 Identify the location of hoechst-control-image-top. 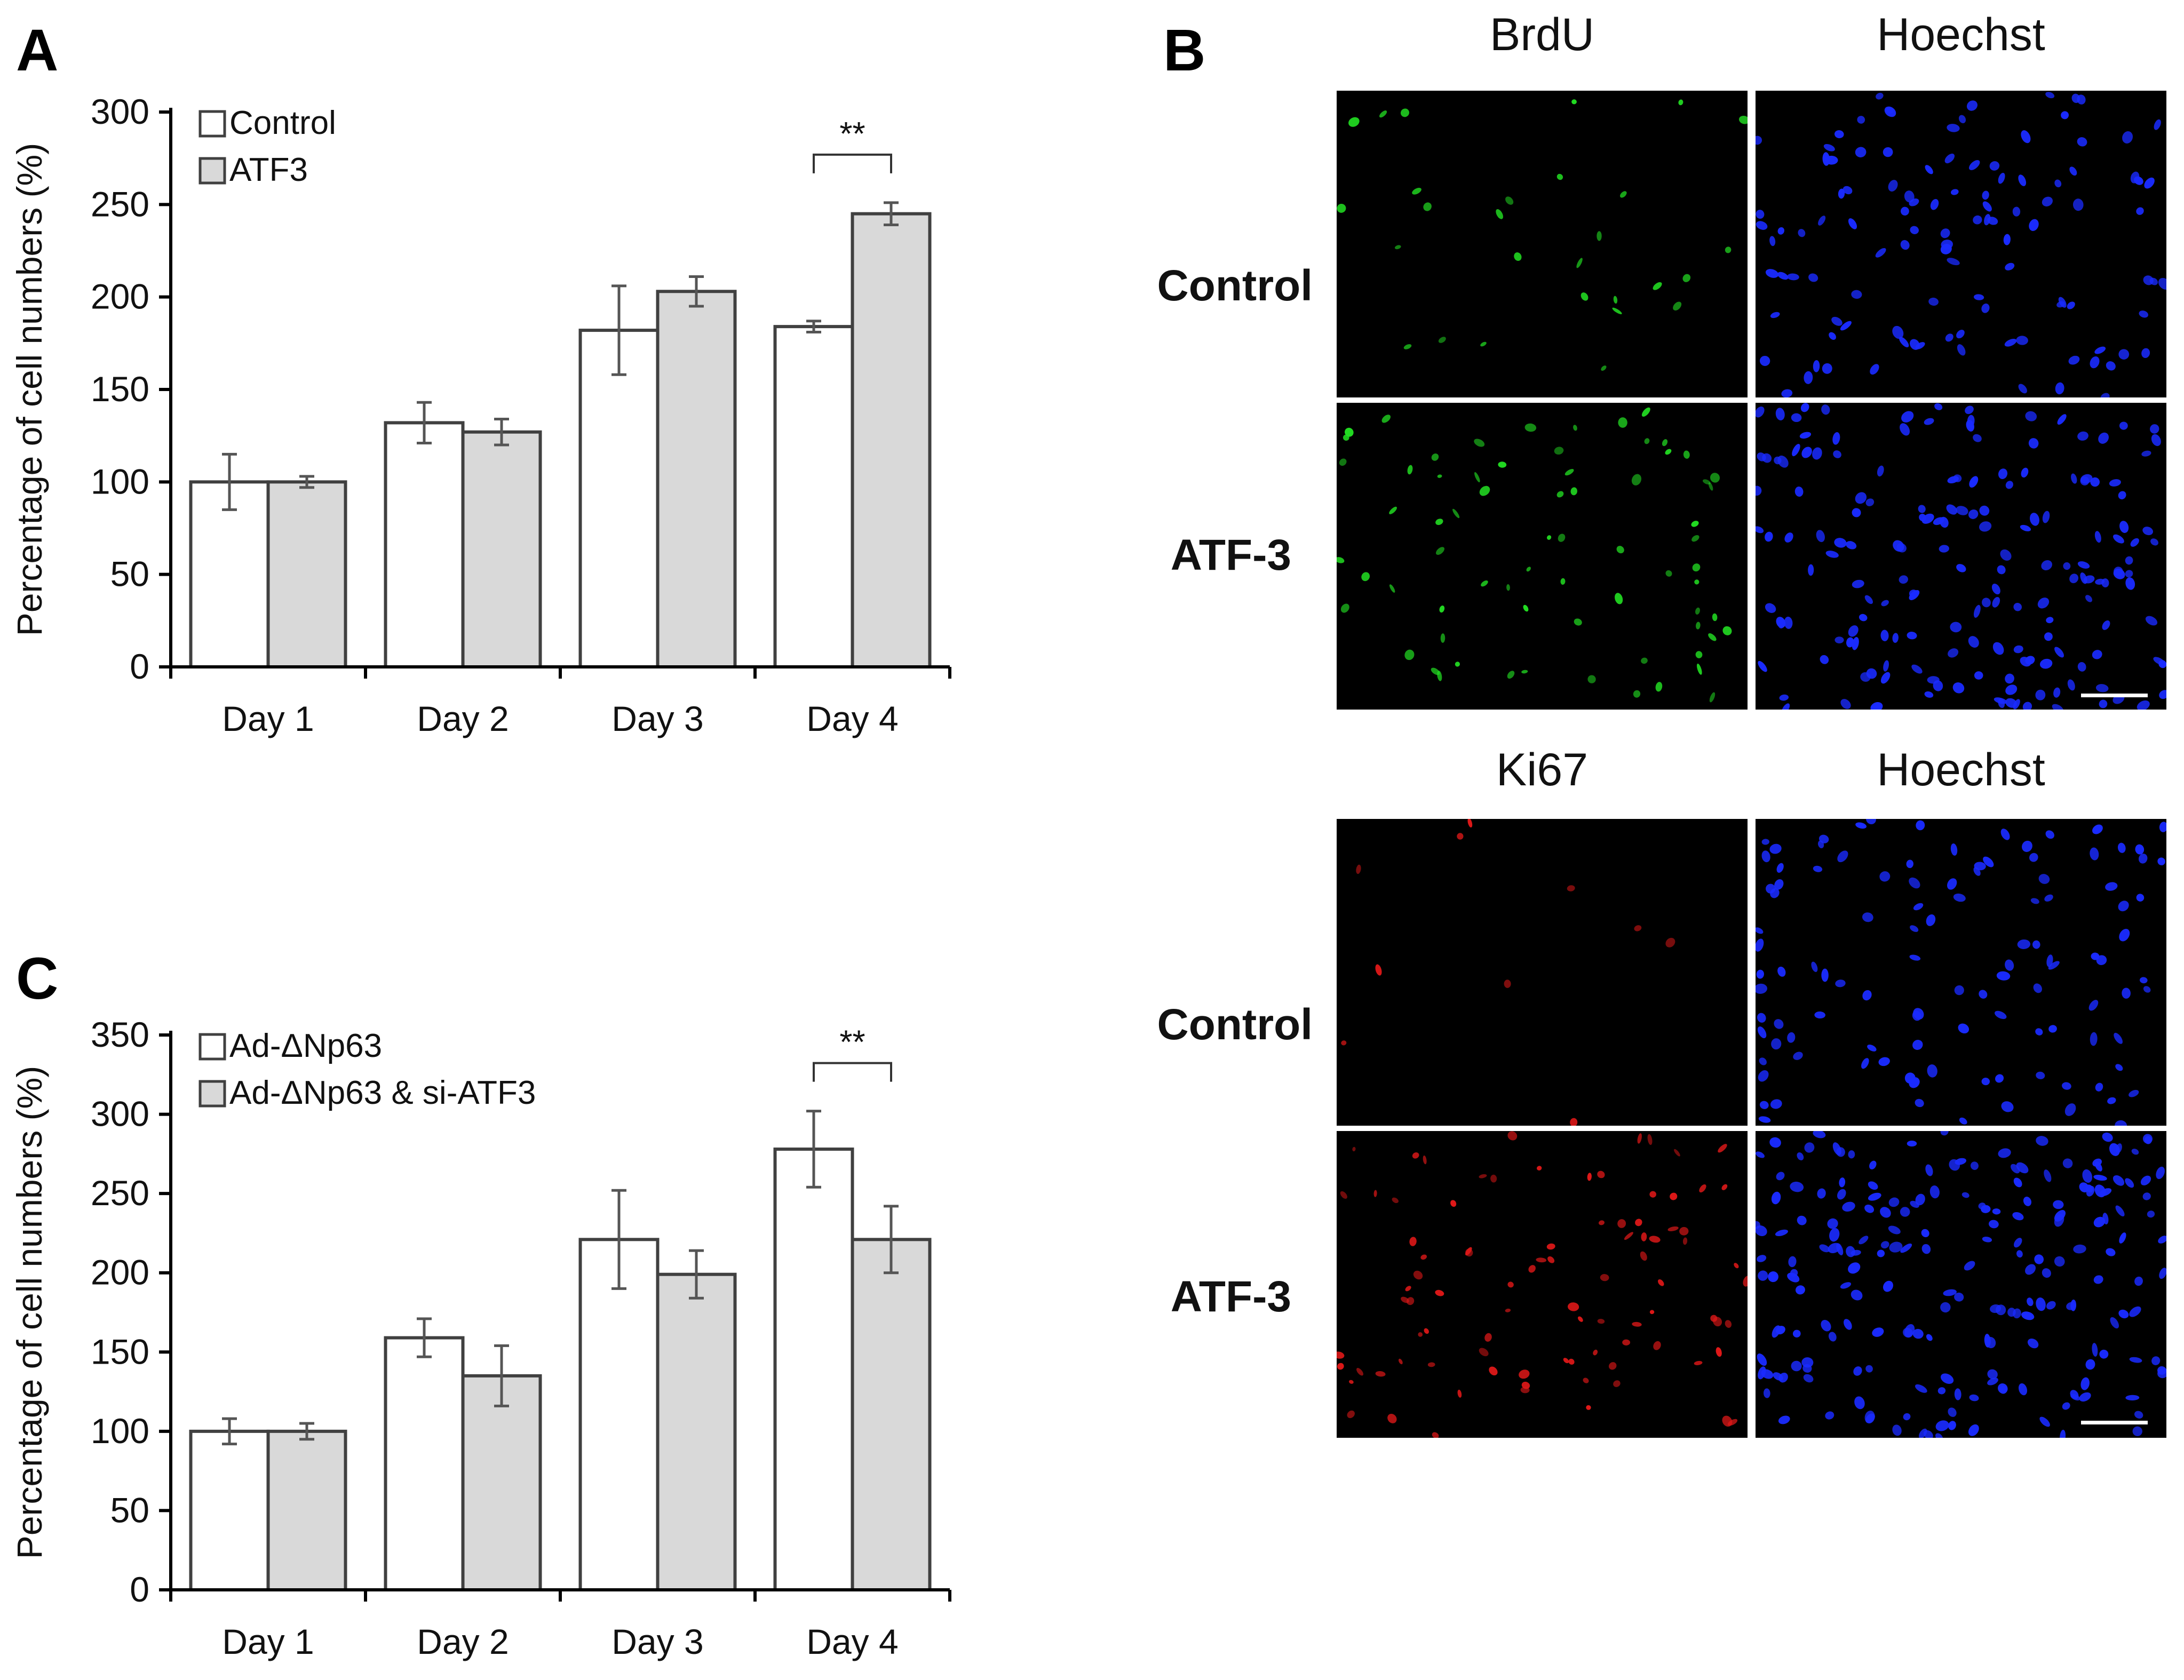
(1961, 244).